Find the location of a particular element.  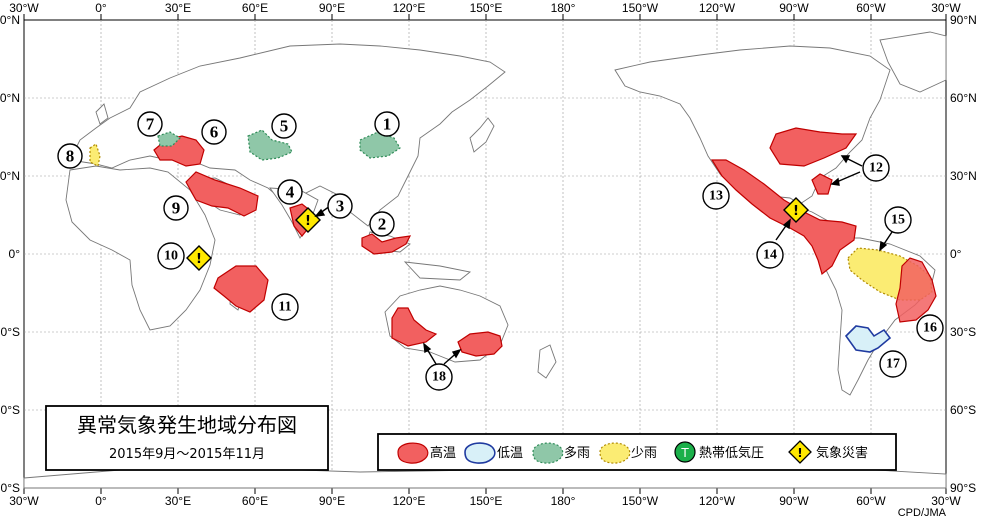

bottom-axis-label: 90°E is located at coordinates (332, 501).